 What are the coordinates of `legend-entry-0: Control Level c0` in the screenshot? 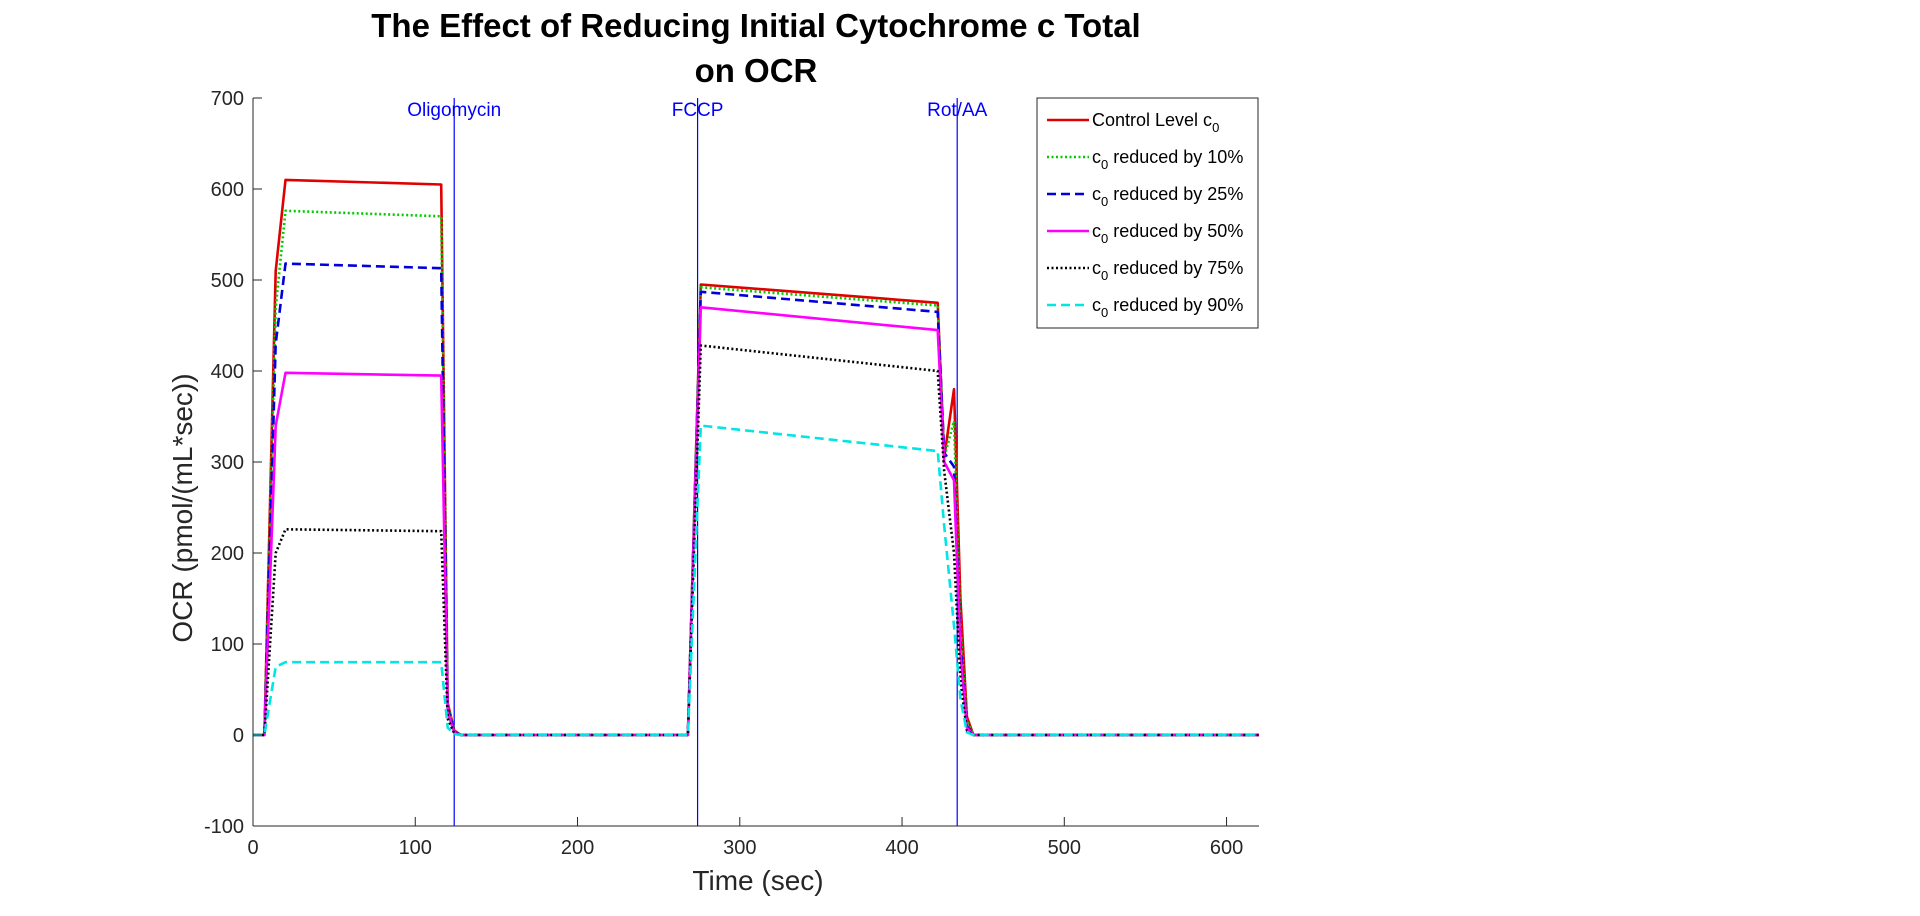 It's located at (1155, 122).